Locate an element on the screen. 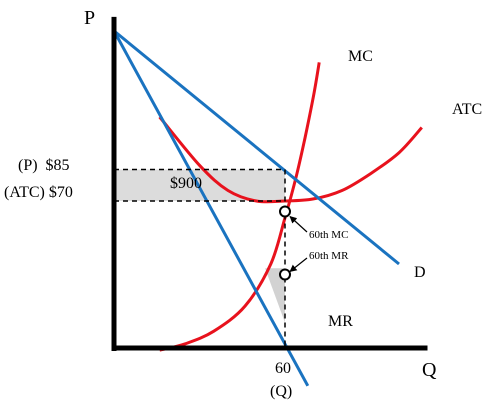 The width and height of the screenshot is (502, 411). mr-point-marker is located at coordinates (285, 274).